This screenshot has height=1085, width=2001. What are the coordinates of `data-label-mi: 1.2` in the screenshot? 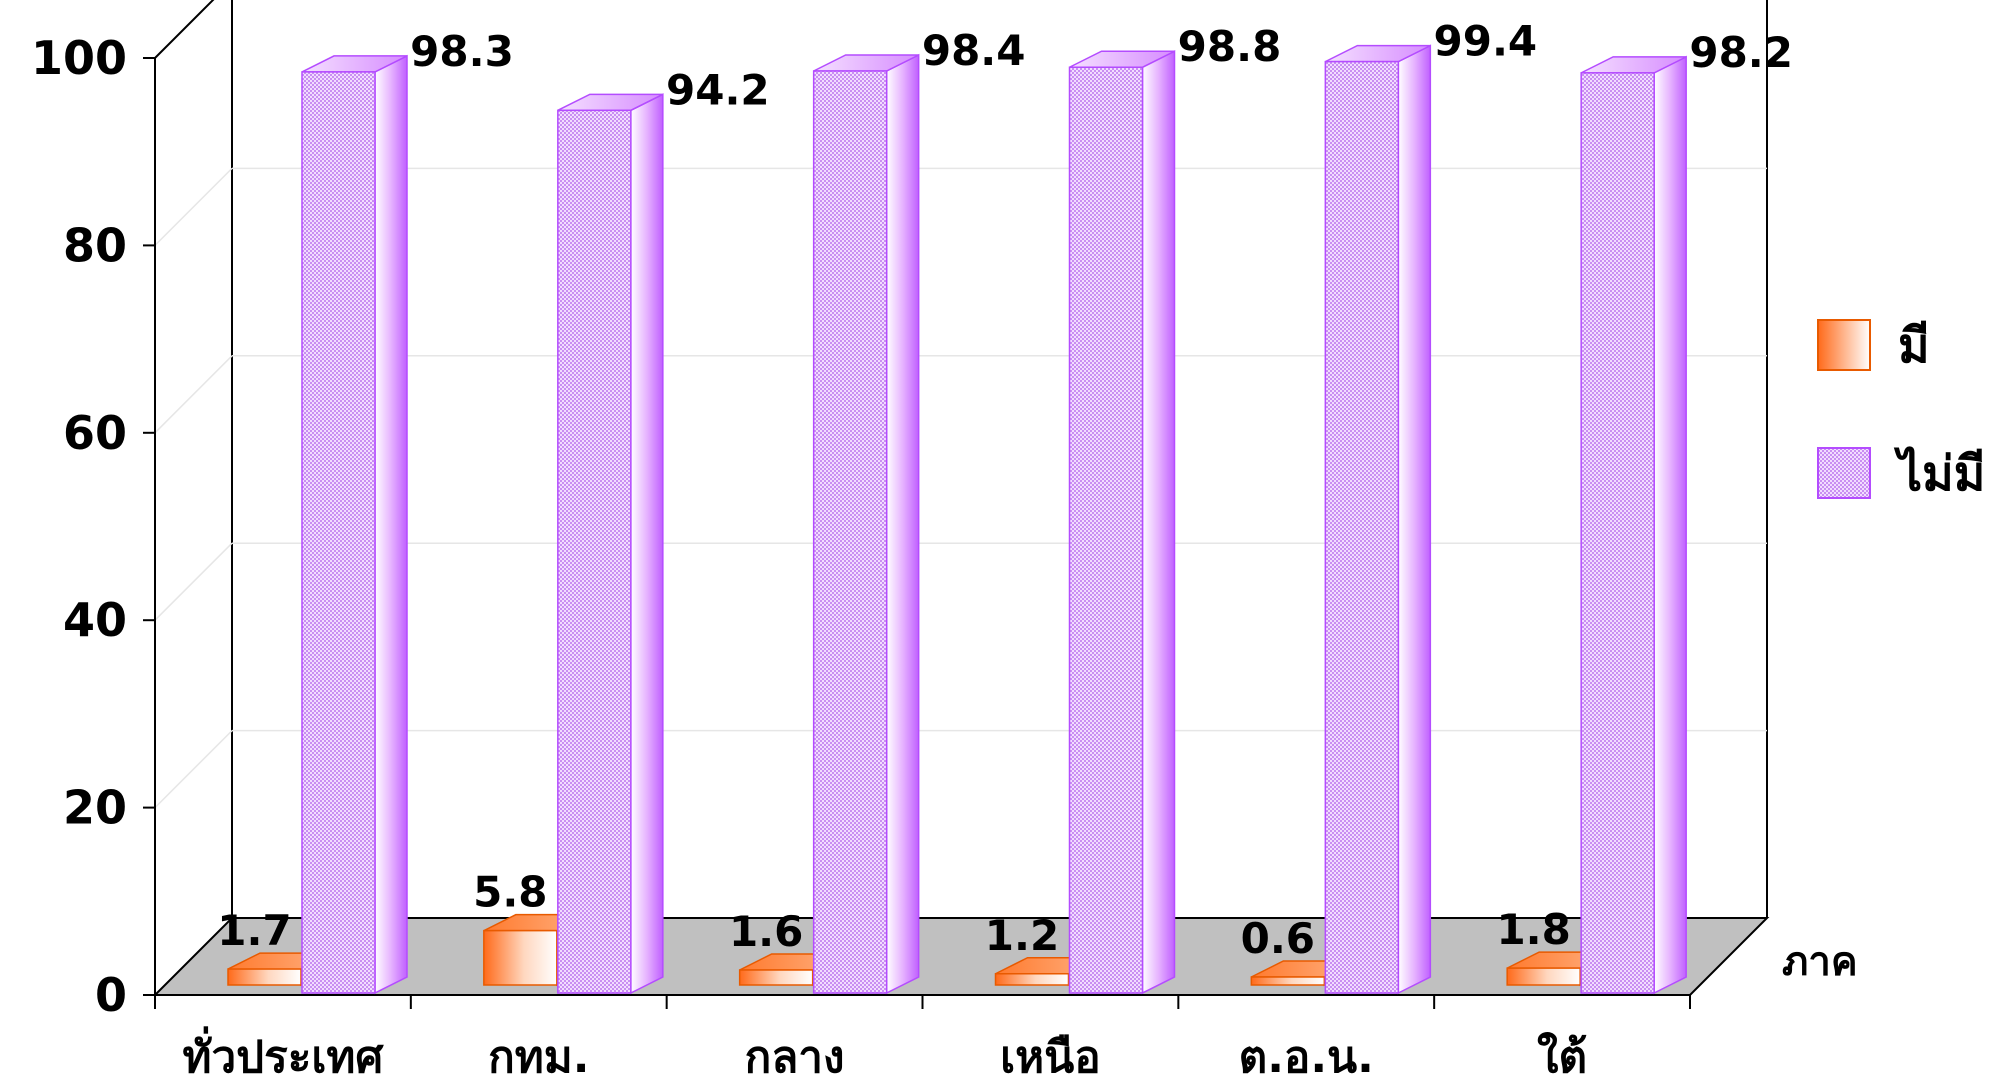 It's located at (1022, 935).